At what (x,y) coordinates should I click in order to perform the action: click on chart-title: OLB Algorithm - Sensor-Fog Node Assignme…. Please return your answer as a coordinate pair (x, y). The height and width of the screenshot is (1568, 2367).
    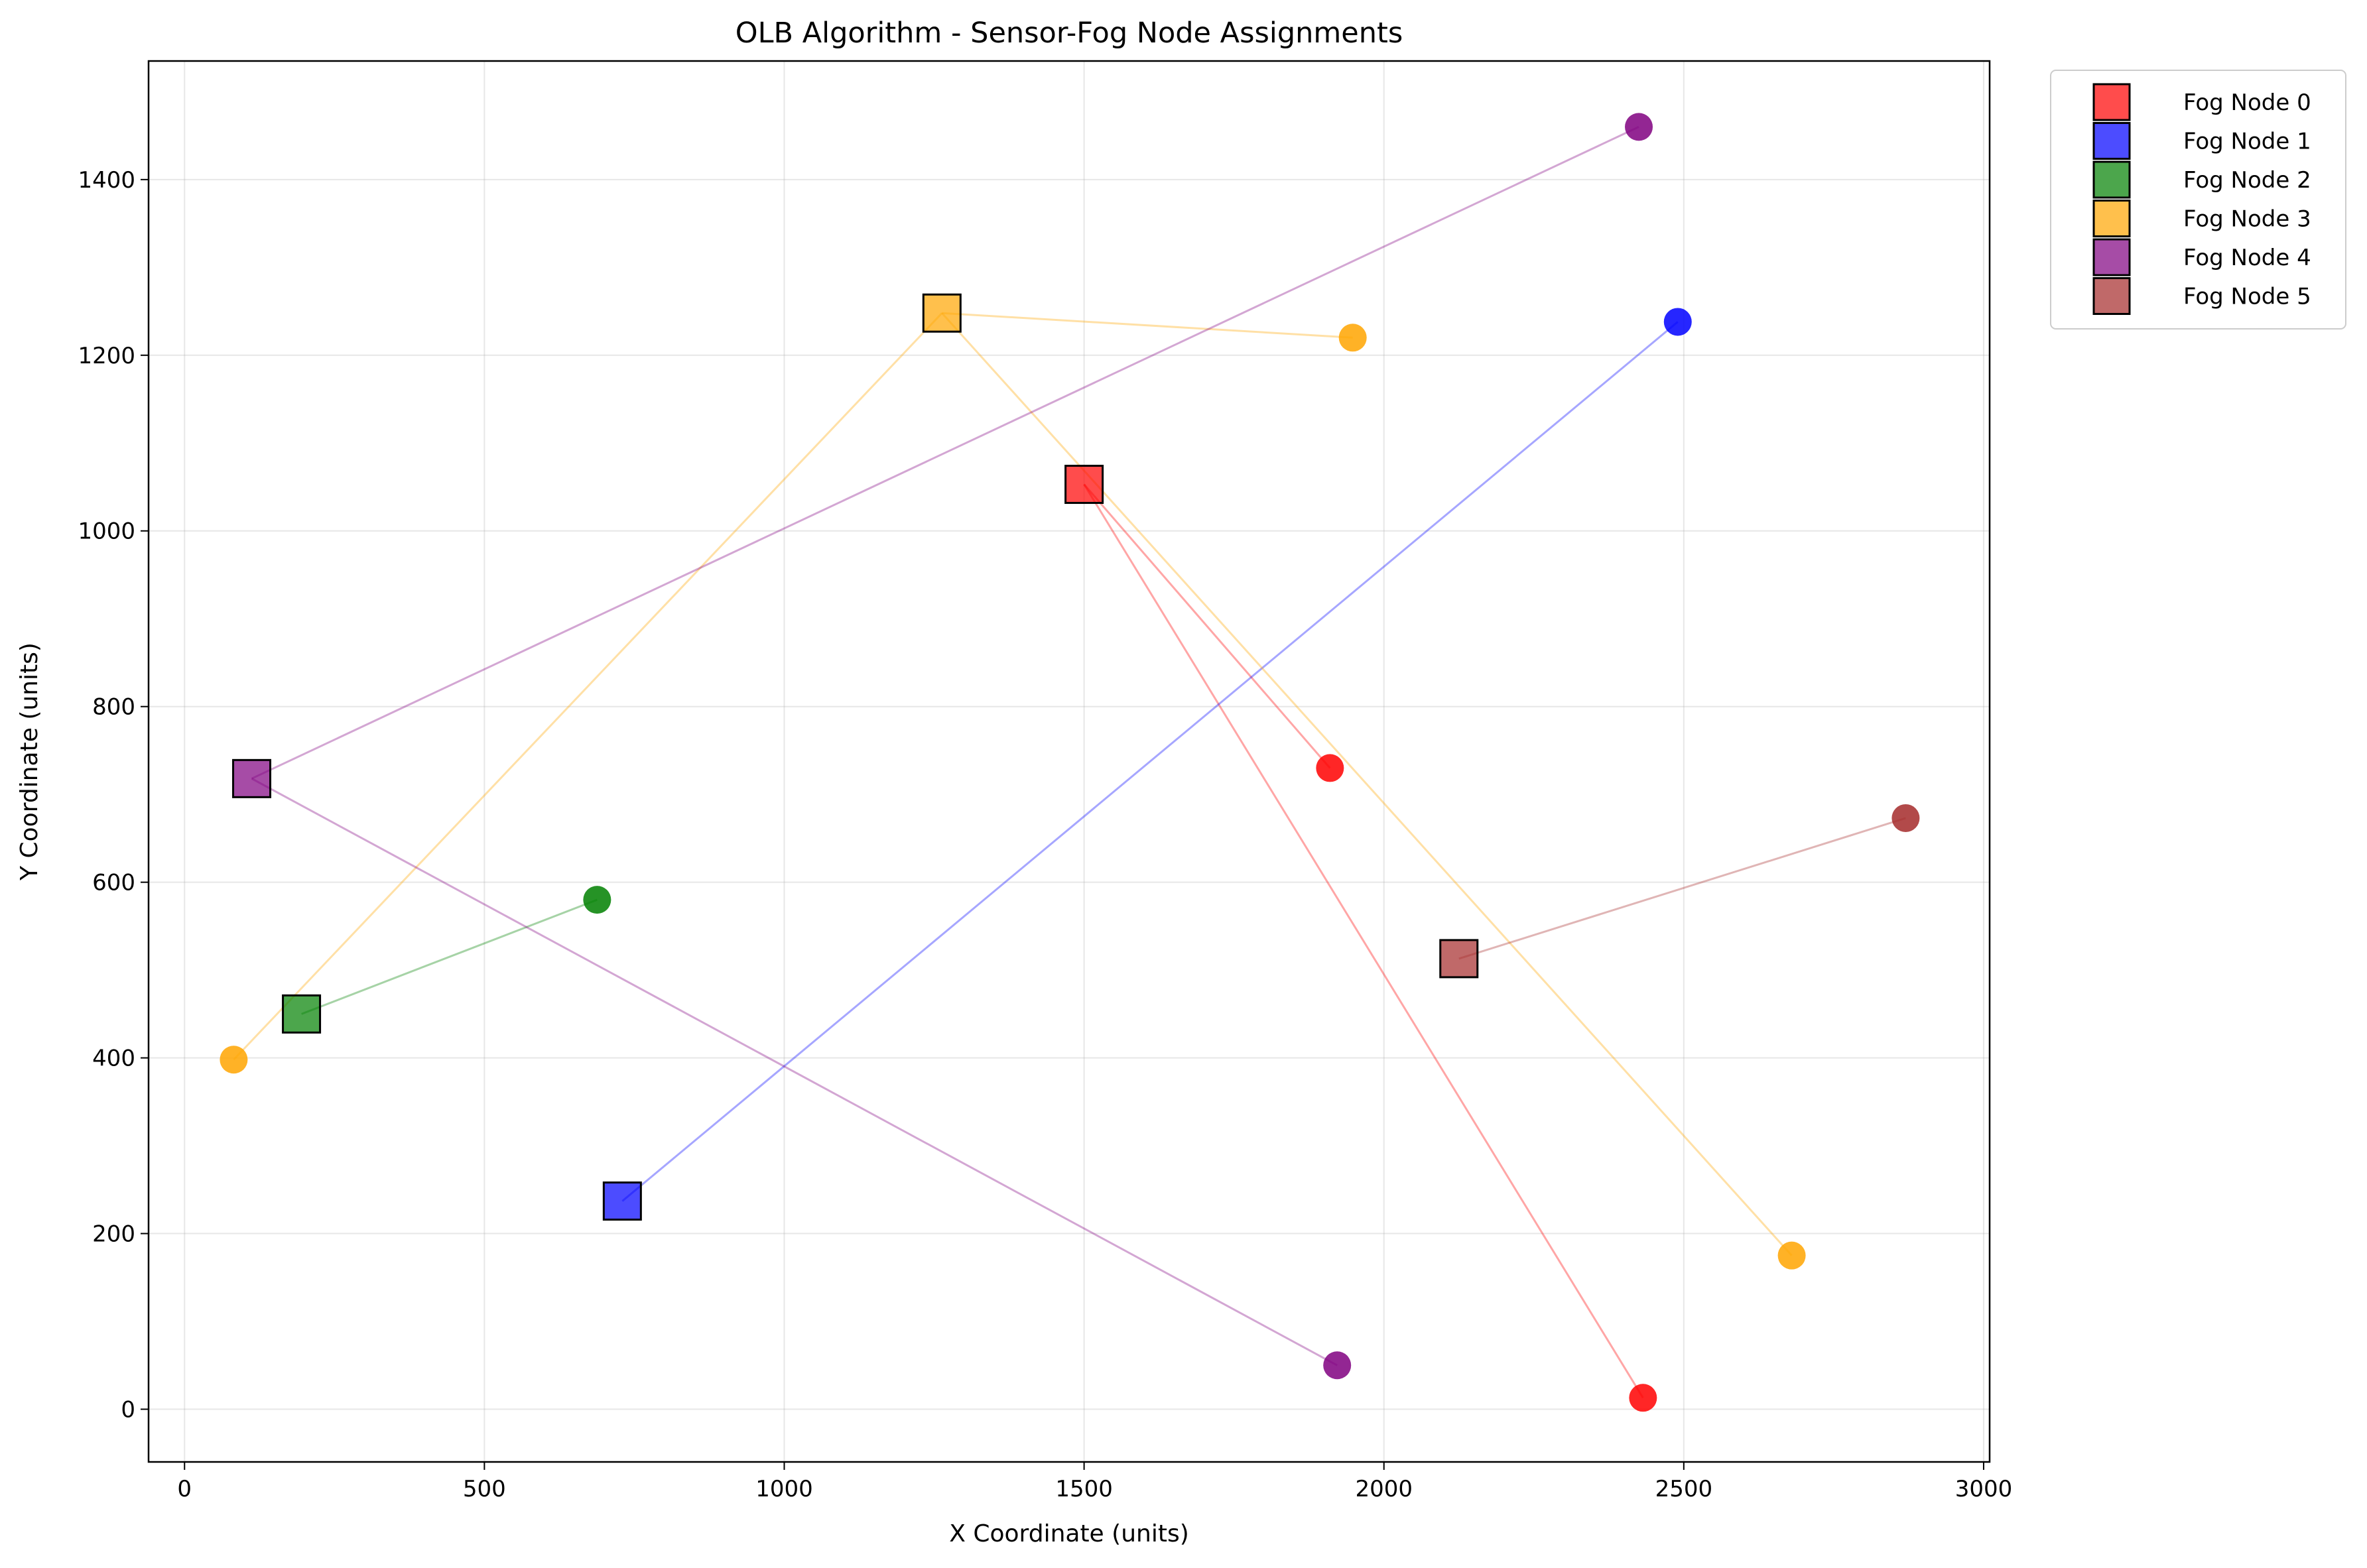
    Looking at the image, I should click on (1069, 33).